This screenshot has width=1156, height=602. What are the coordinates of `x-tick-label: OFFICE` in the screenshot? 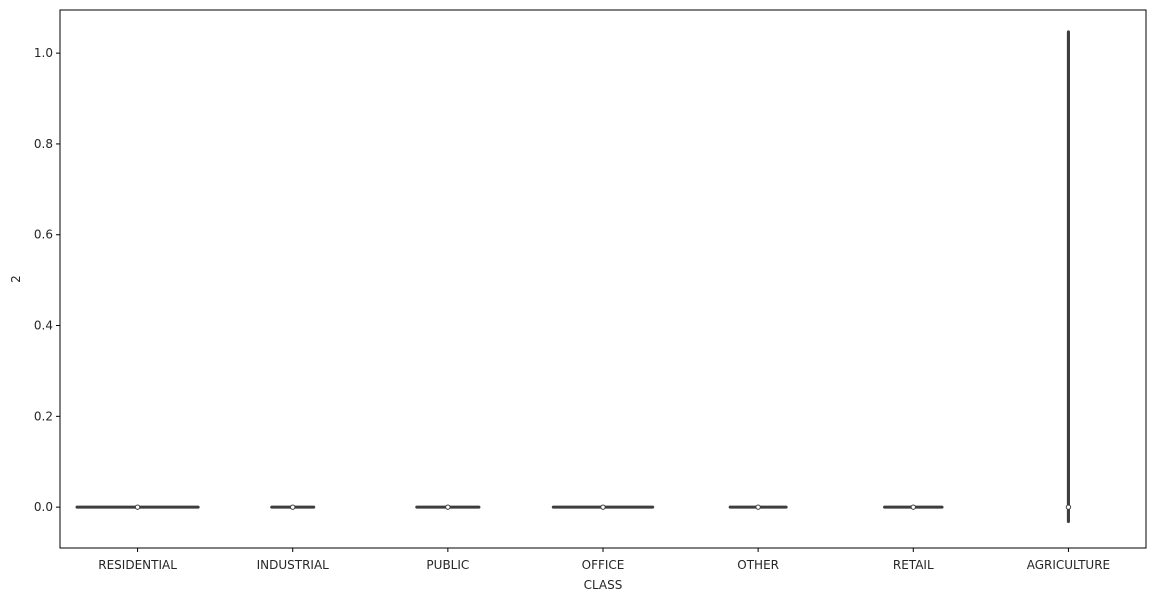 It's located at (603, 565).